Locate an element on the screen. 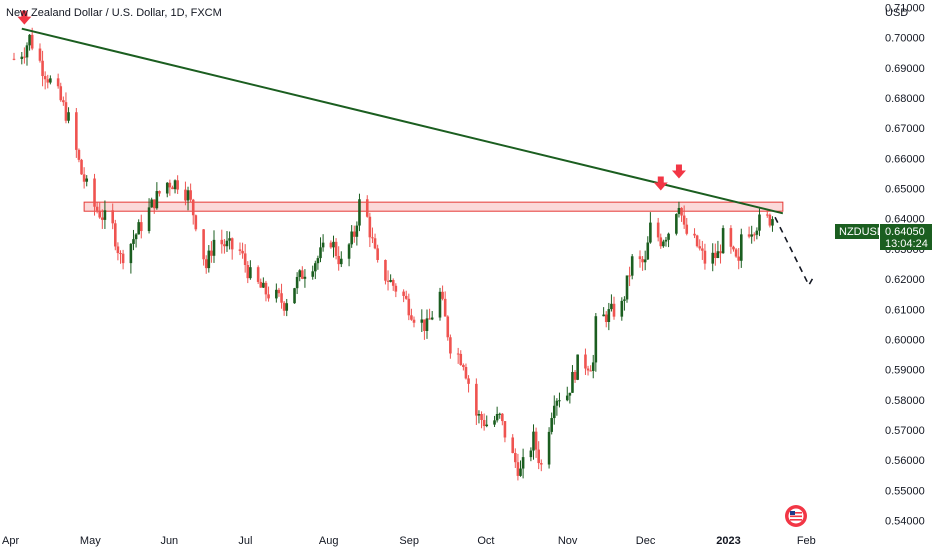  x-axis: Apr May Jun Jul Aug Sep Oct Nov Dec 2023 Feb is located at coordinates (409, 541).